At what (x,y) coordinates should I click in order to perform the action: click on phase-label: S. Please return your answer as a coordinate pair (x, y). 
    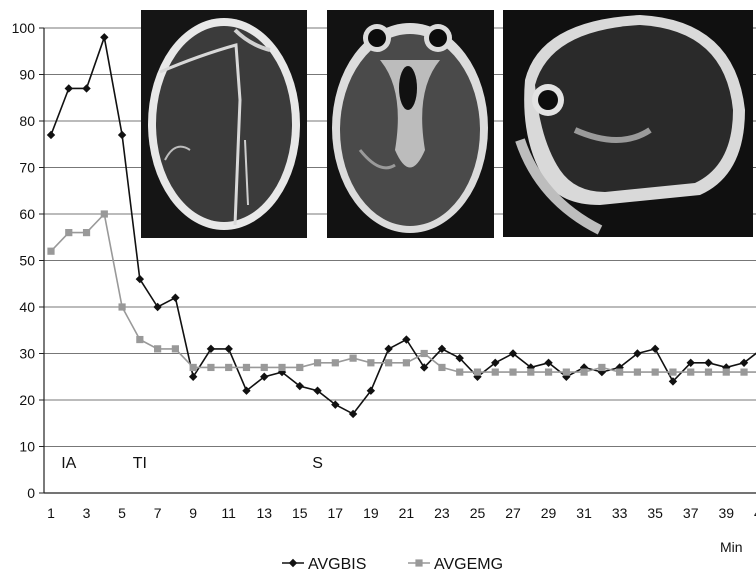
    Looking at the image, I should click on (317, 463).